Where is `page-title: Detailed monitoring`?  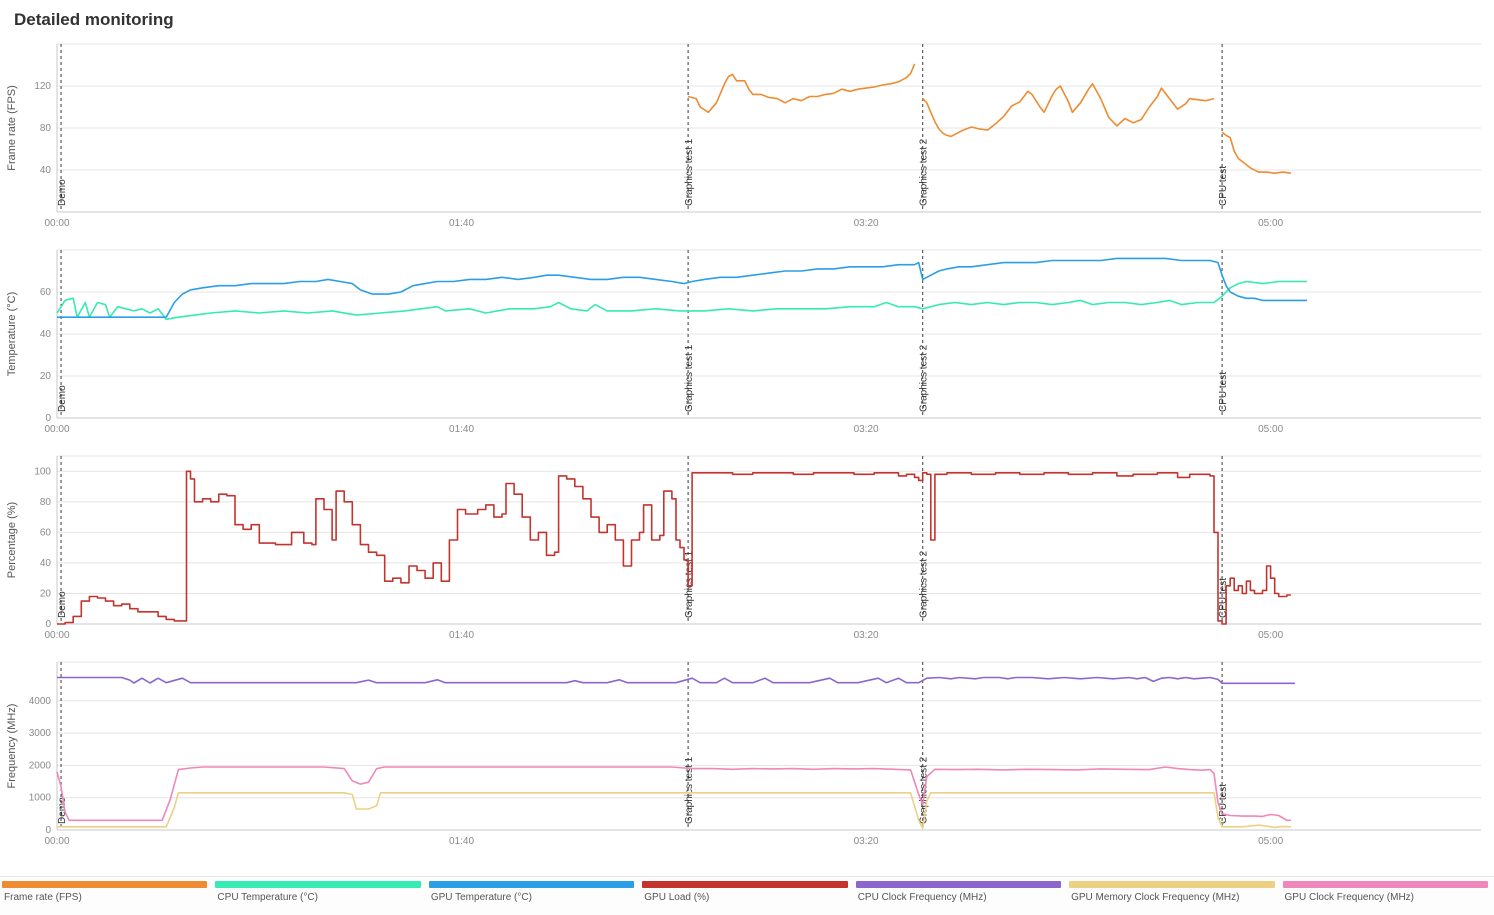
page-title: Detailed monitoring is located at coordinates (94, 19).